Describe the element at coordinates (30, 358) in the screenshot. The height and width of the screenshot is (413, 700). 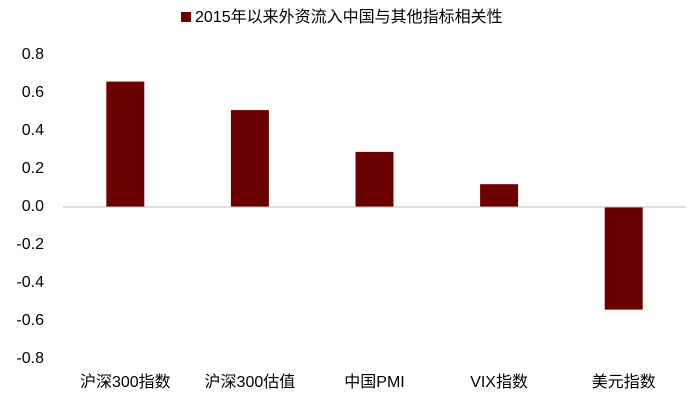
I see `y-tick-label: -0.8` at that location.